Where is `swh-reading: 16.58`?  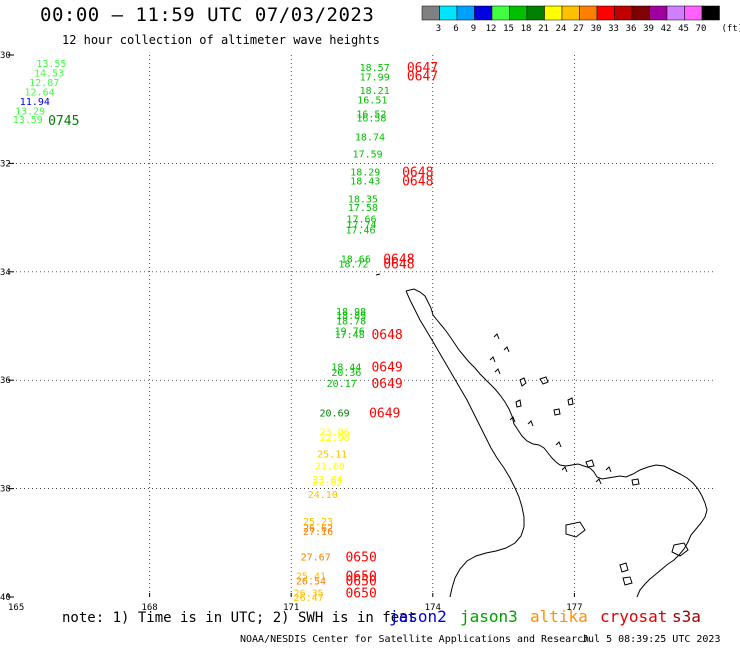 swh-reading: 16.58 is located at coordinates (371, 118).